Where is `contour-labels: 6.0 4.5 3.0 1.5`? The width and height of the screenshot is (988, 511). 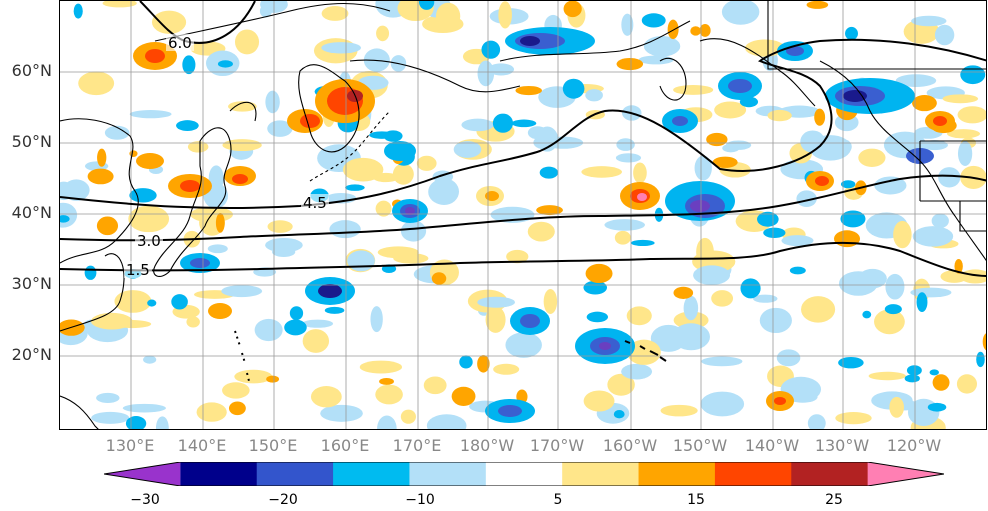
contour-labels: 6.0 4.5 3.0 1.5 is located at coordinates (226, 156).